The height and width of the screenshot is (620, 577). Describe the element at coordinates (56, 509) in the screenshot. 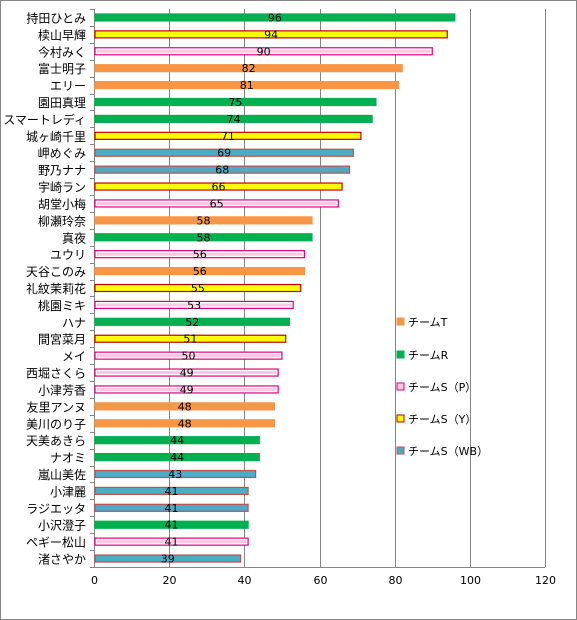

I see `category-label: ラジエッタ` at that location.